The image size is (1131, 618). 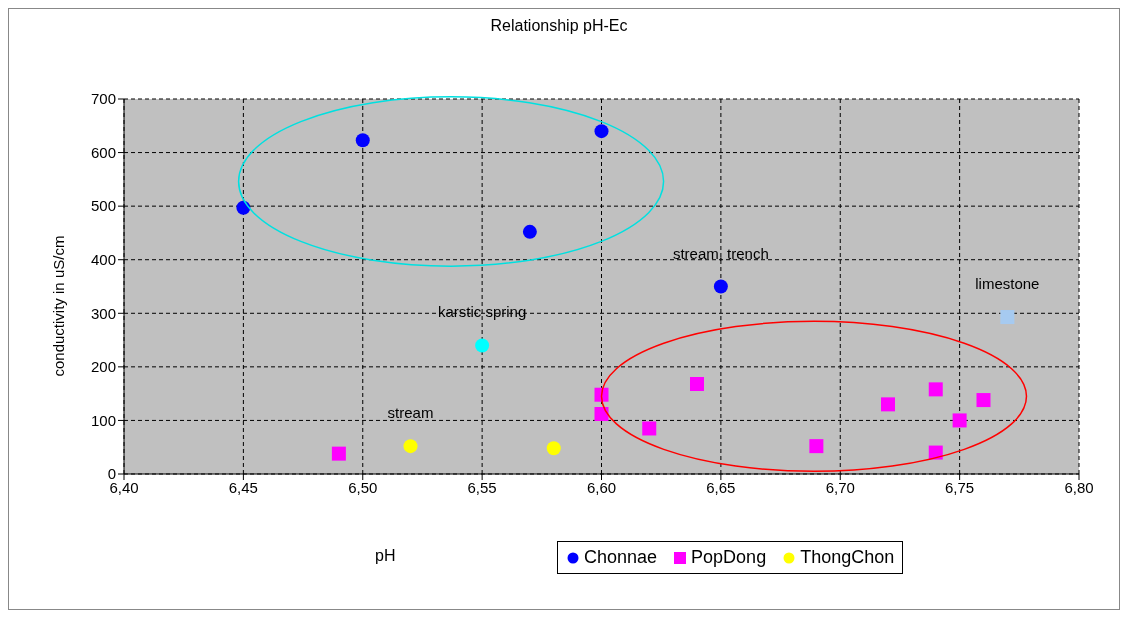 I want to click on x-tick-label: 6,50, so click(x=363, y=487).